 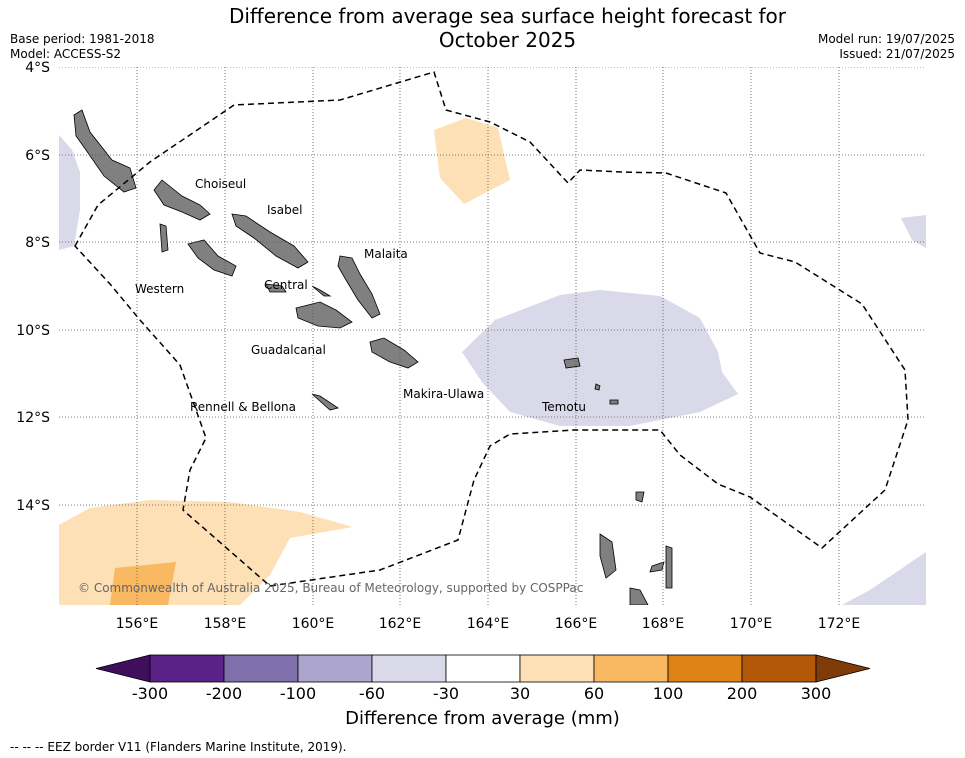 What do you see at coordinates (520, 693) in the screenshot?
I see `colorbar-tick-label: 30` at bounding box center [520, 693].